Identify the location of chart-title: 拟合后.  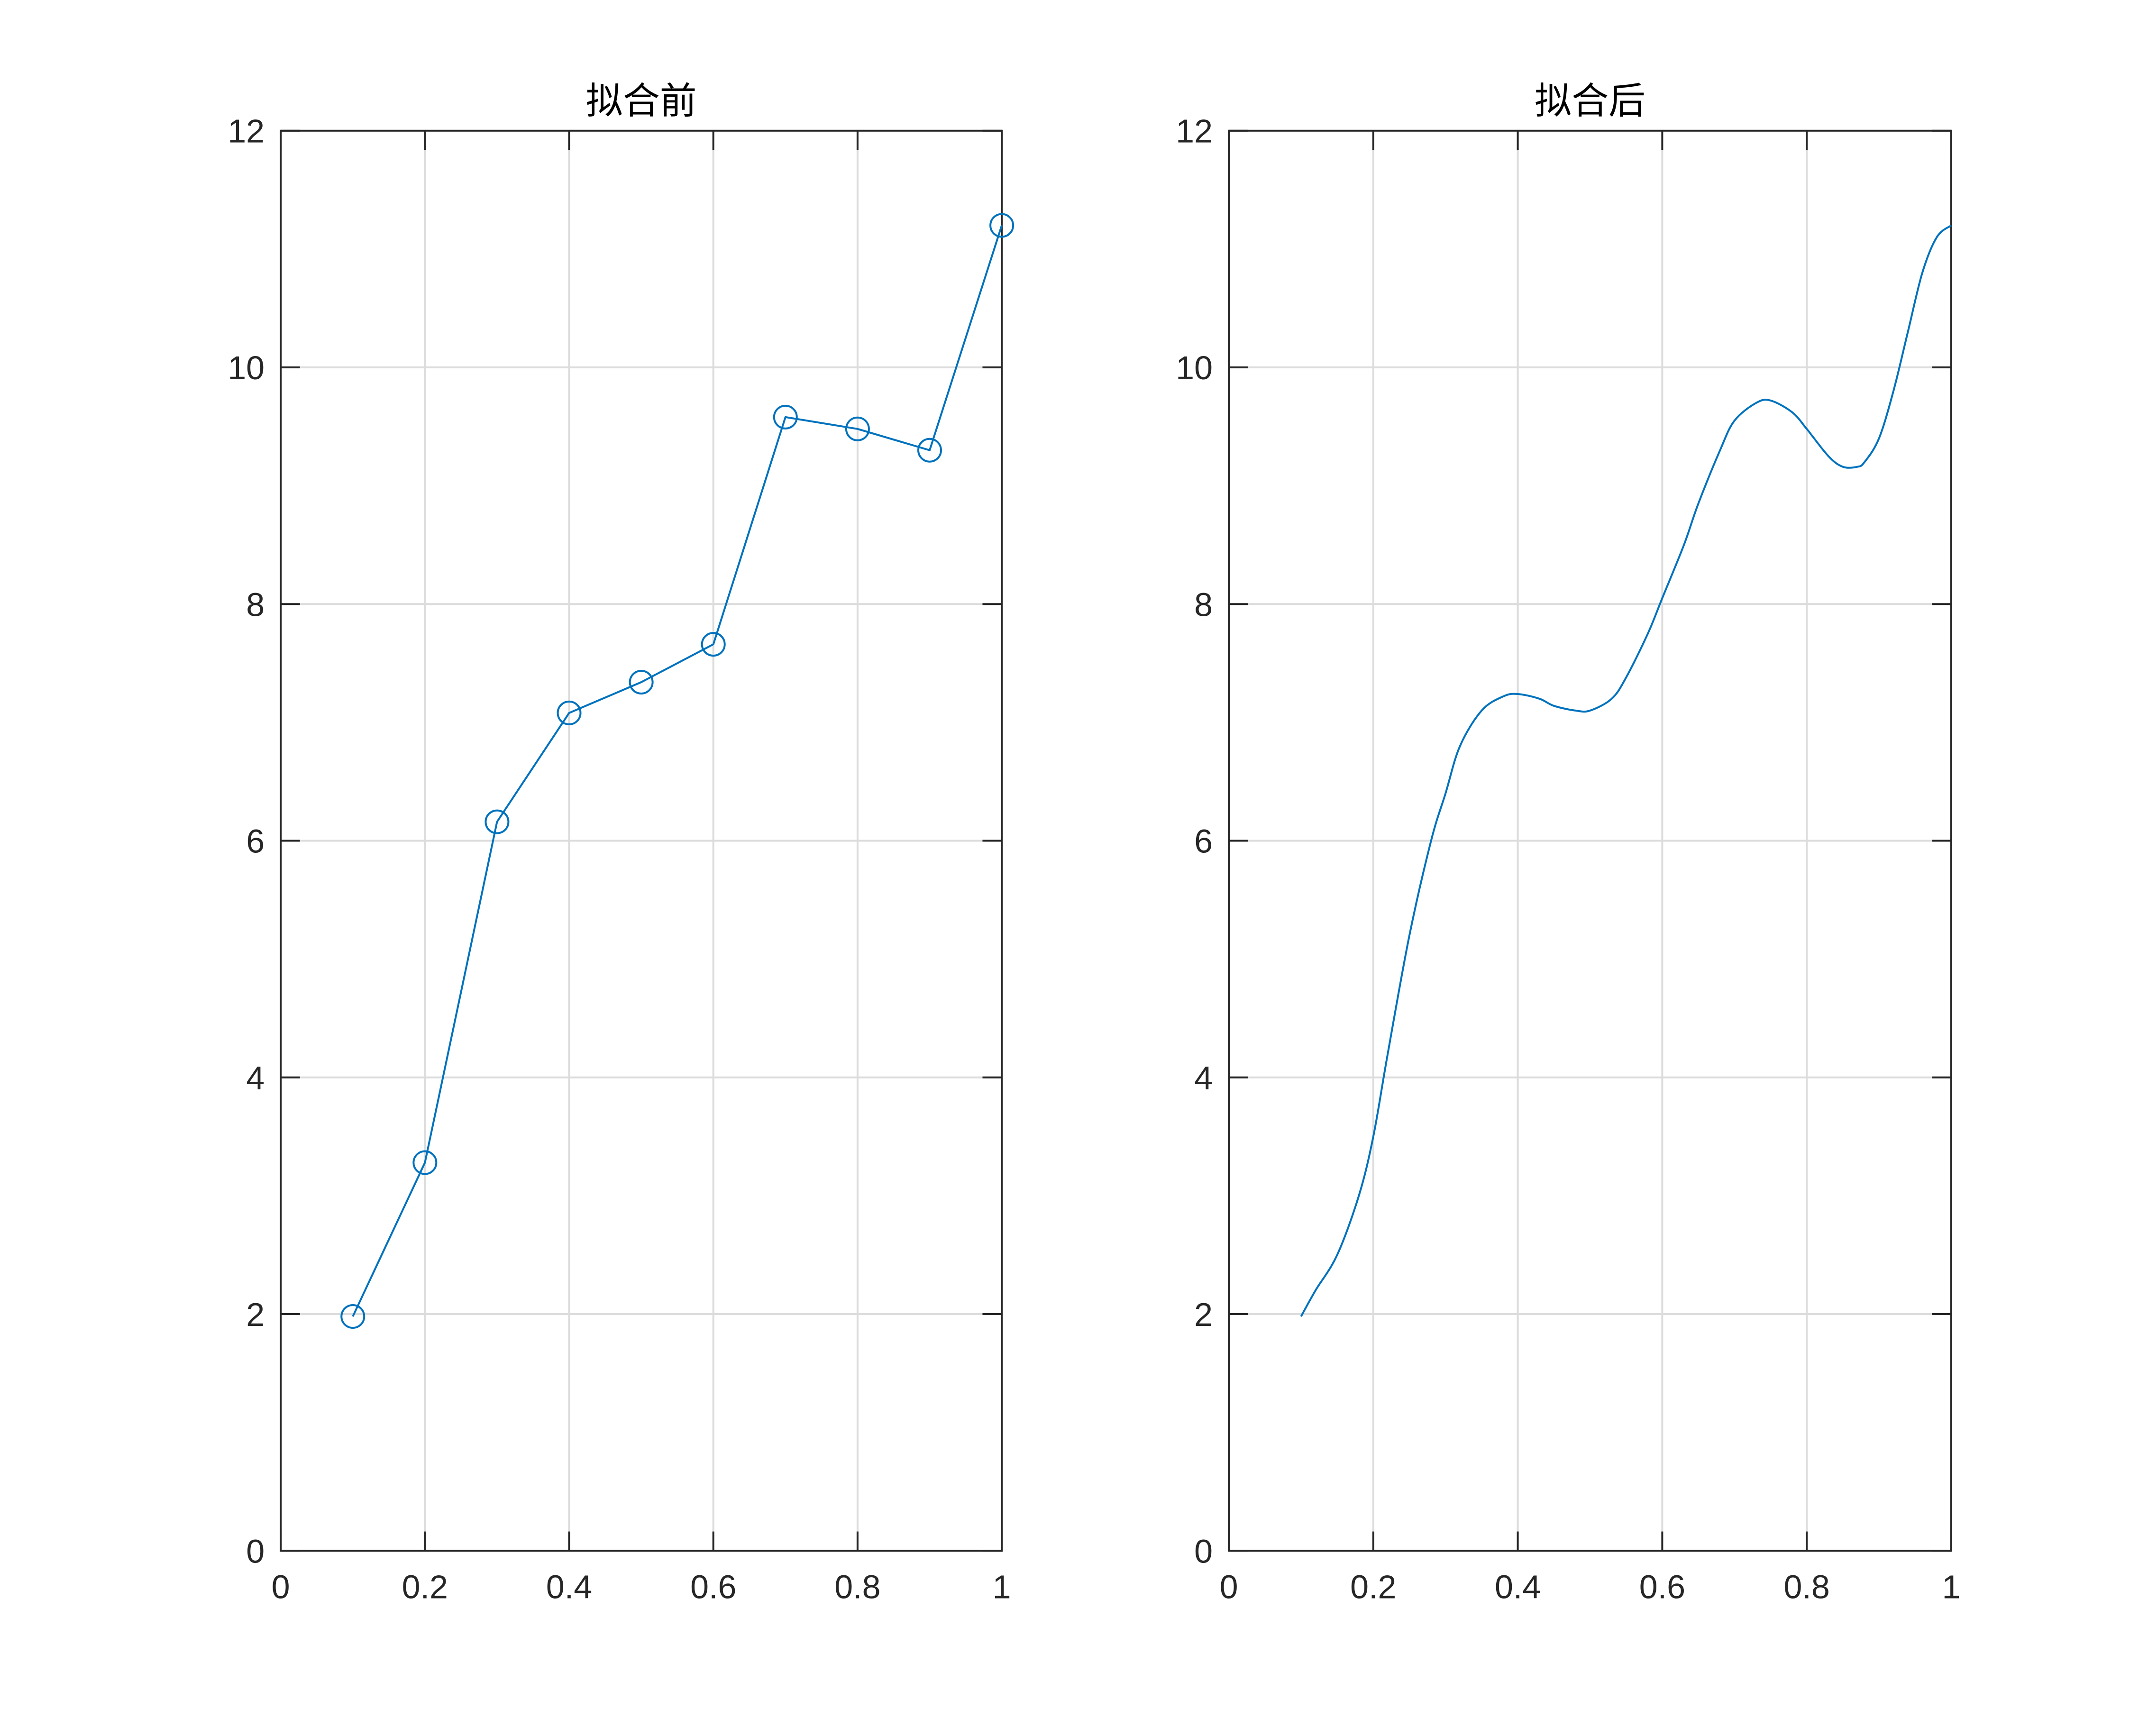
(1590, 101).